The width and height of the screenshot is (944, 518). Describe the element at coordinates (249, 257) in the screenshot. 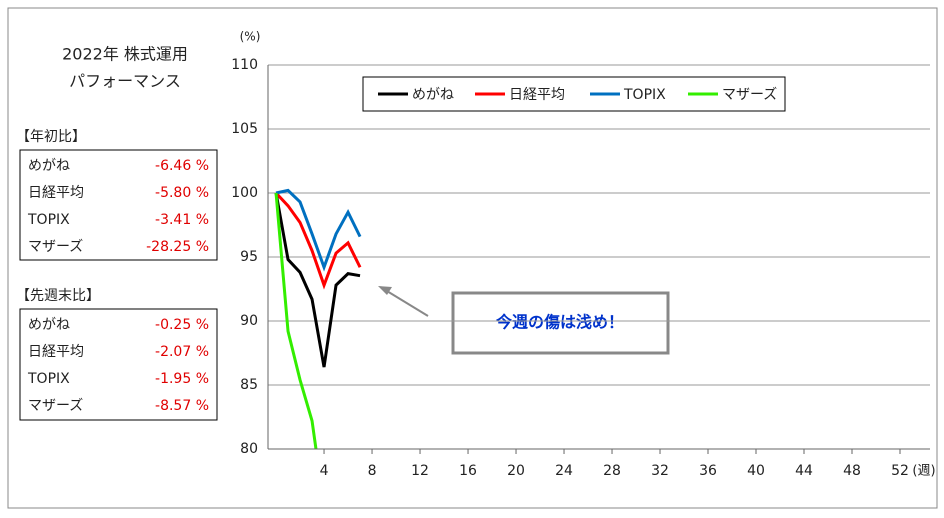

I see `y-tick-label: 95` at that location.